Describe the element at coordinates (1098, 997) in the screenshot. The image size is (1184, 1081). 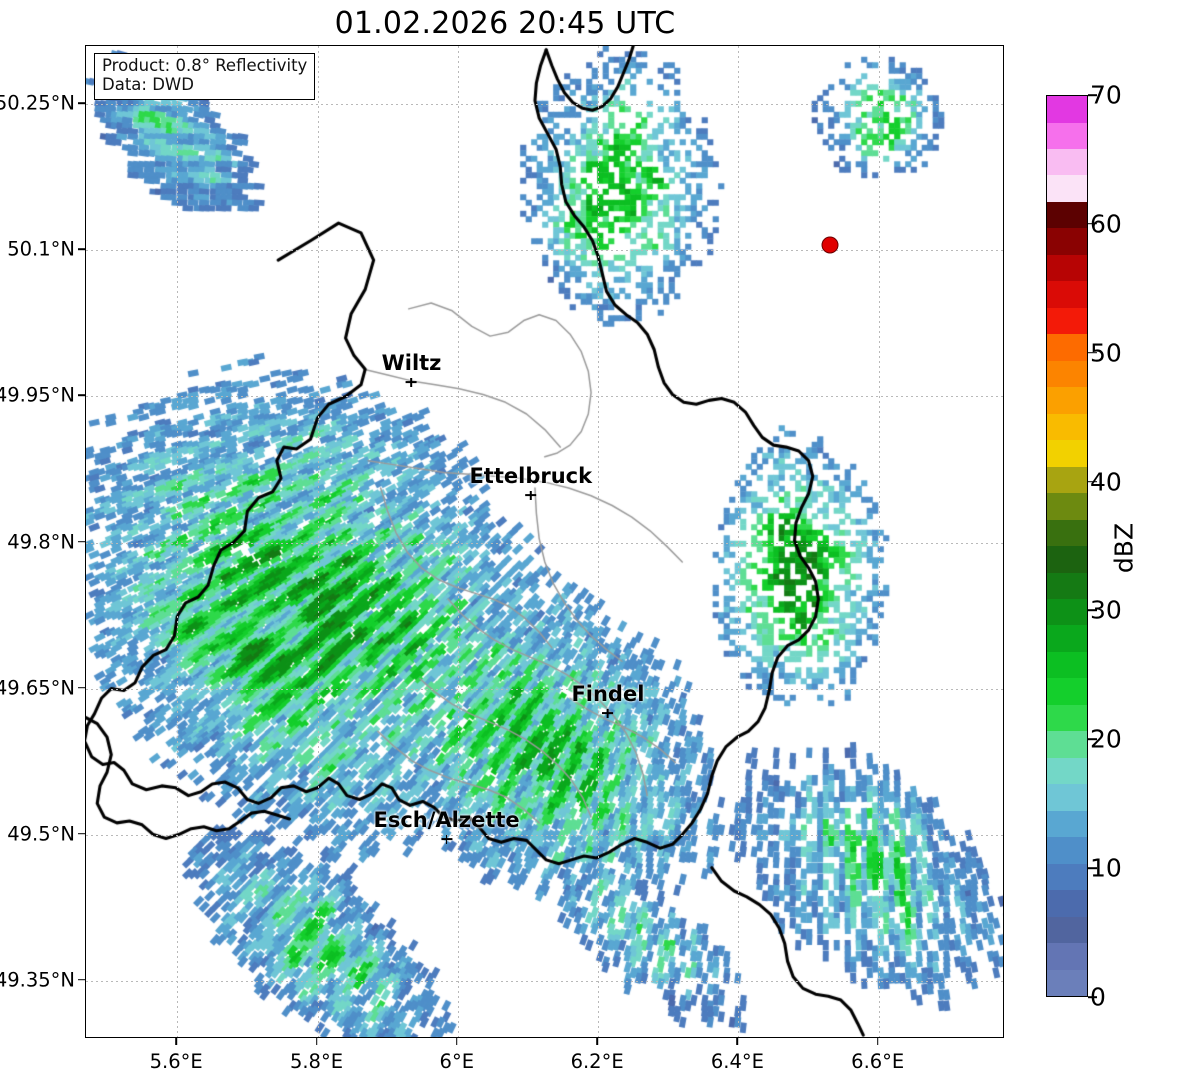
I see `colorbar-tick-label: 0` at that location.